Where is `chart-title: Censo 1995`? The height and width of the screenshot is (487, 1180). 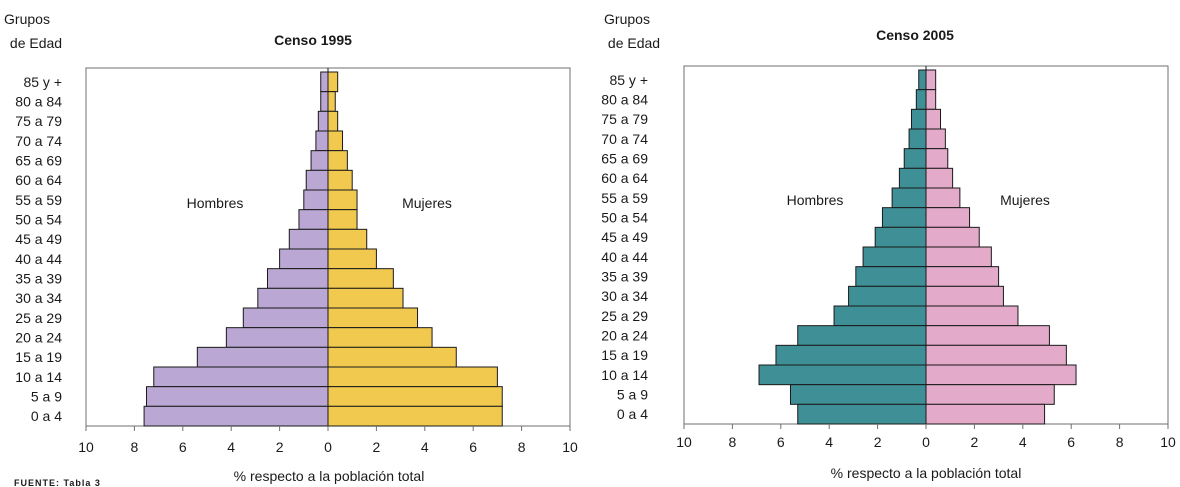
chart-title: Censo 1995 is located at coordinates (313, 40).